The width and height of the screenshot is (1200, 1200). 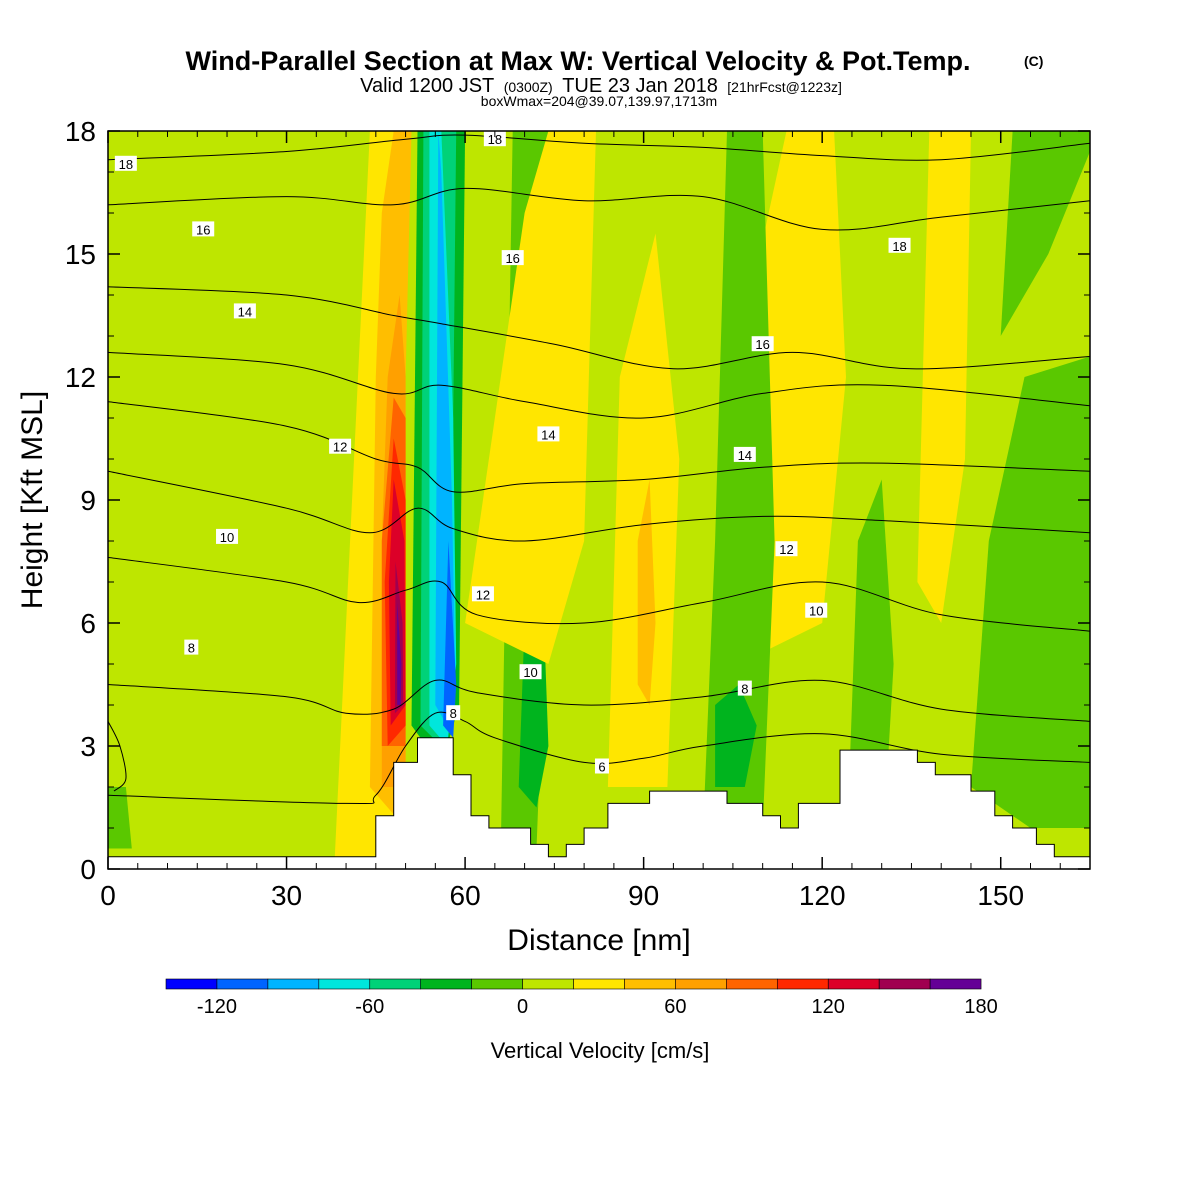 What do you see at coordinates (784, 87) in the screenshot?
I see `forecast-info: [21hrFcst@1223z]` at bounding box center [784, 87].